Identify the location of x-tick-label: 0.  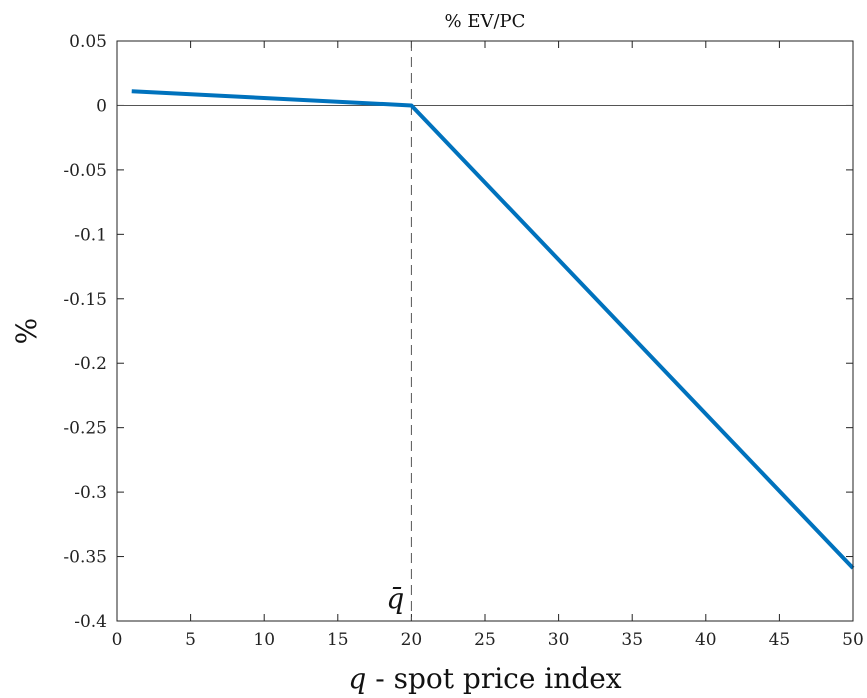
(117, 640).